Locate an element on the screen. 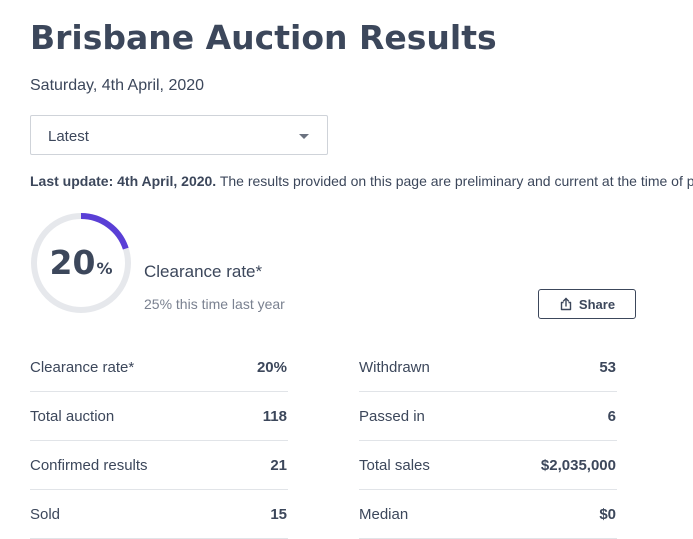 This screenshot has width=693, height=539. gauge-unit: % is located at coordinates (104, 268).